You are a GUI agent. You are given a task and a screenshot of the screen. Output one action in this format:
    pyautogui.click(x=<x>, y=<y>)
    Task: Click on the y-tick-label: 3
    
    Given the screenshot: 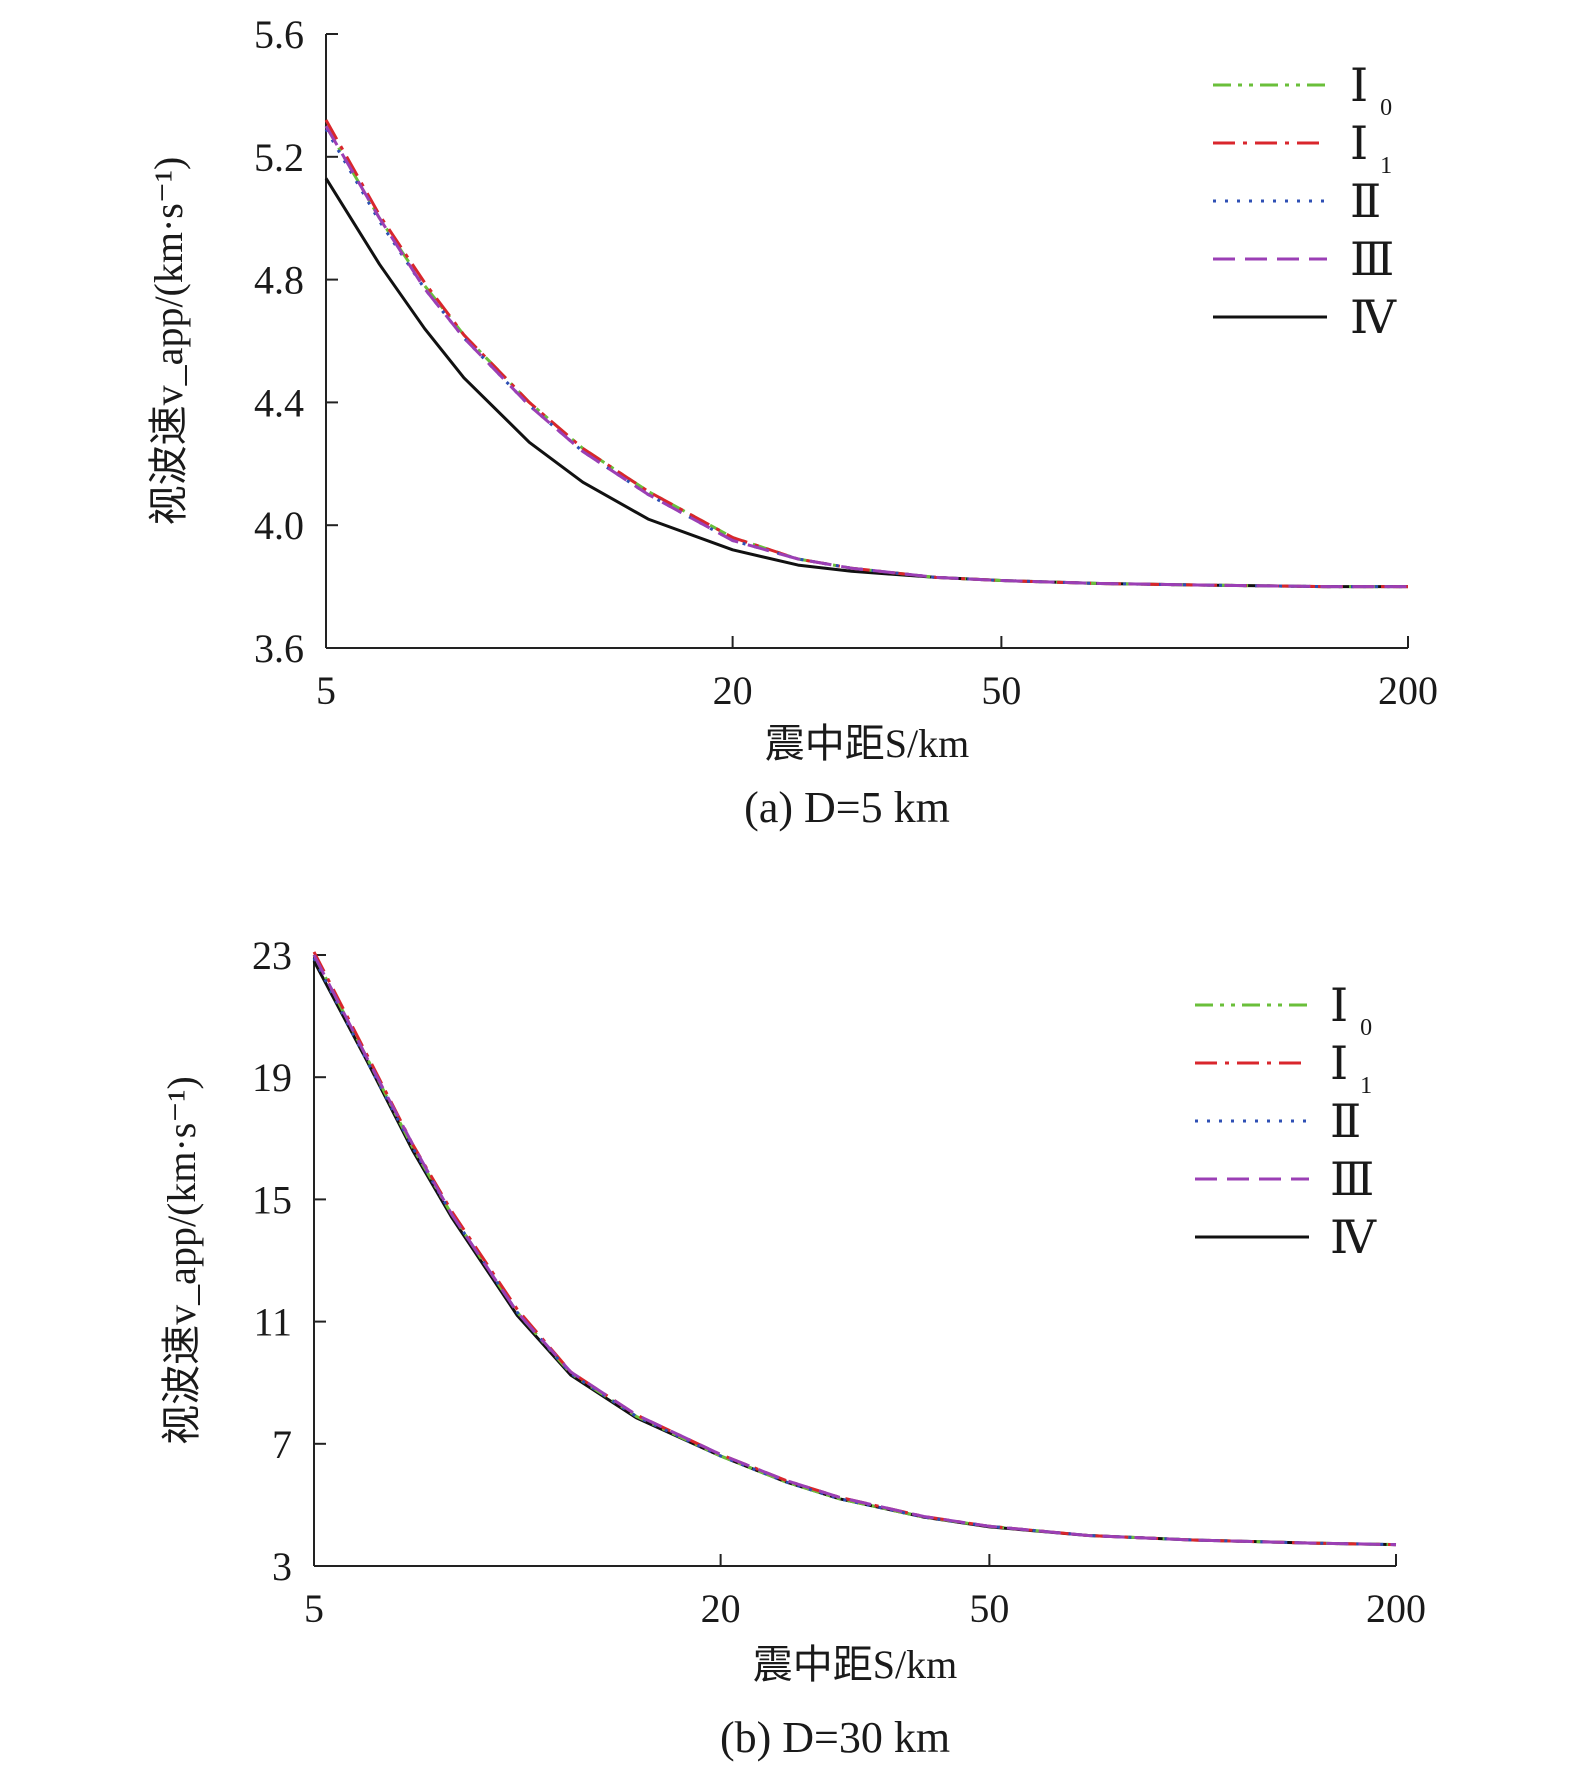 What is the action you would take?
    pyautogui.click(x=282, y=1566)
    